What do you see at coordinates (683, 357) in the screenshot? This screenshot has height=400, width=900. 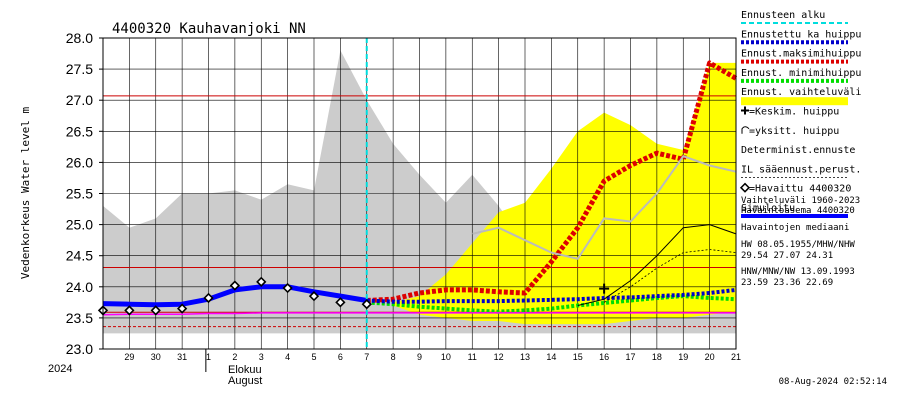 I see `x-tick-label: 19` at bounding box center [683, 357].